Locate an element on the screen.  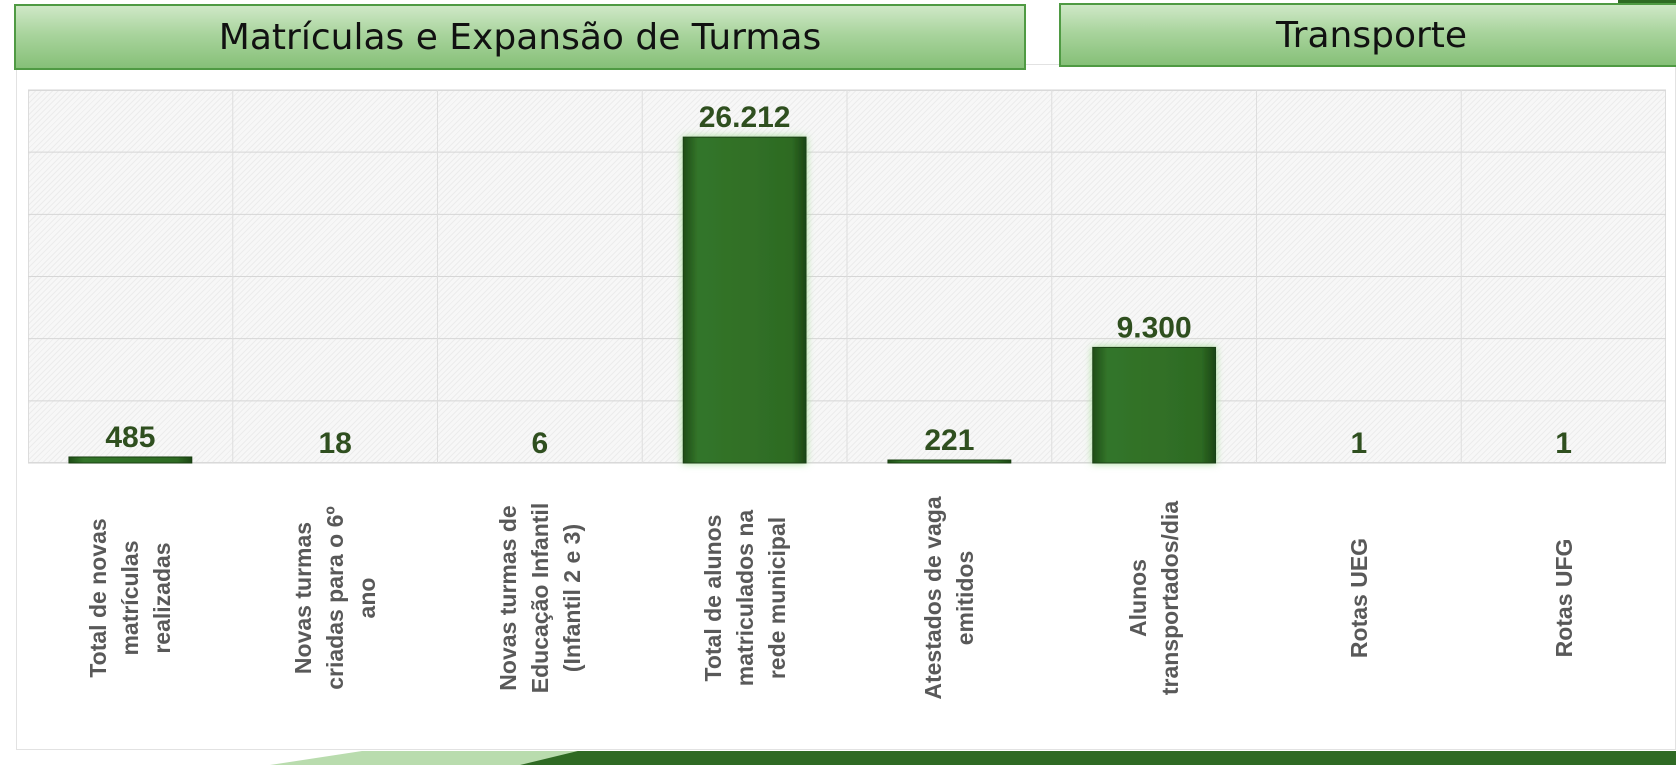
data-label: 9.300 is located at coordinates (1154, 327).